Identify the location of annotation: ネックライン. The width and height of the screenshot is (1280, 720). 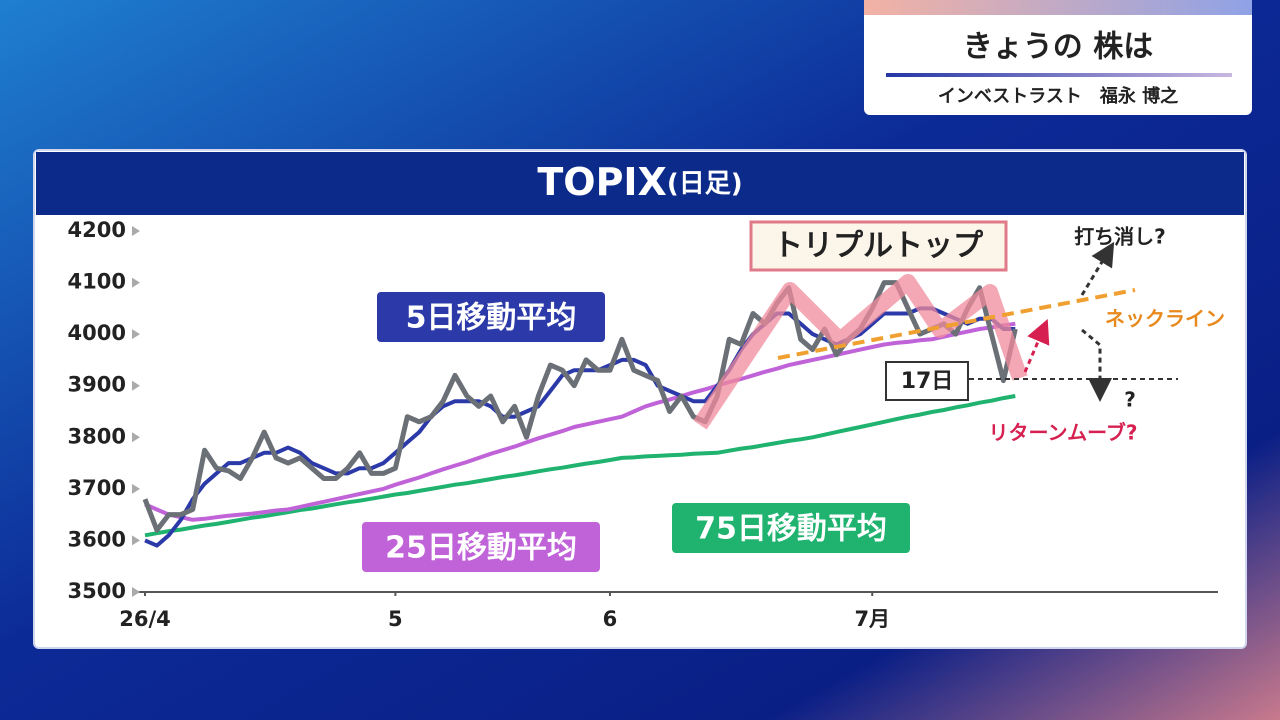
(1165, 319).